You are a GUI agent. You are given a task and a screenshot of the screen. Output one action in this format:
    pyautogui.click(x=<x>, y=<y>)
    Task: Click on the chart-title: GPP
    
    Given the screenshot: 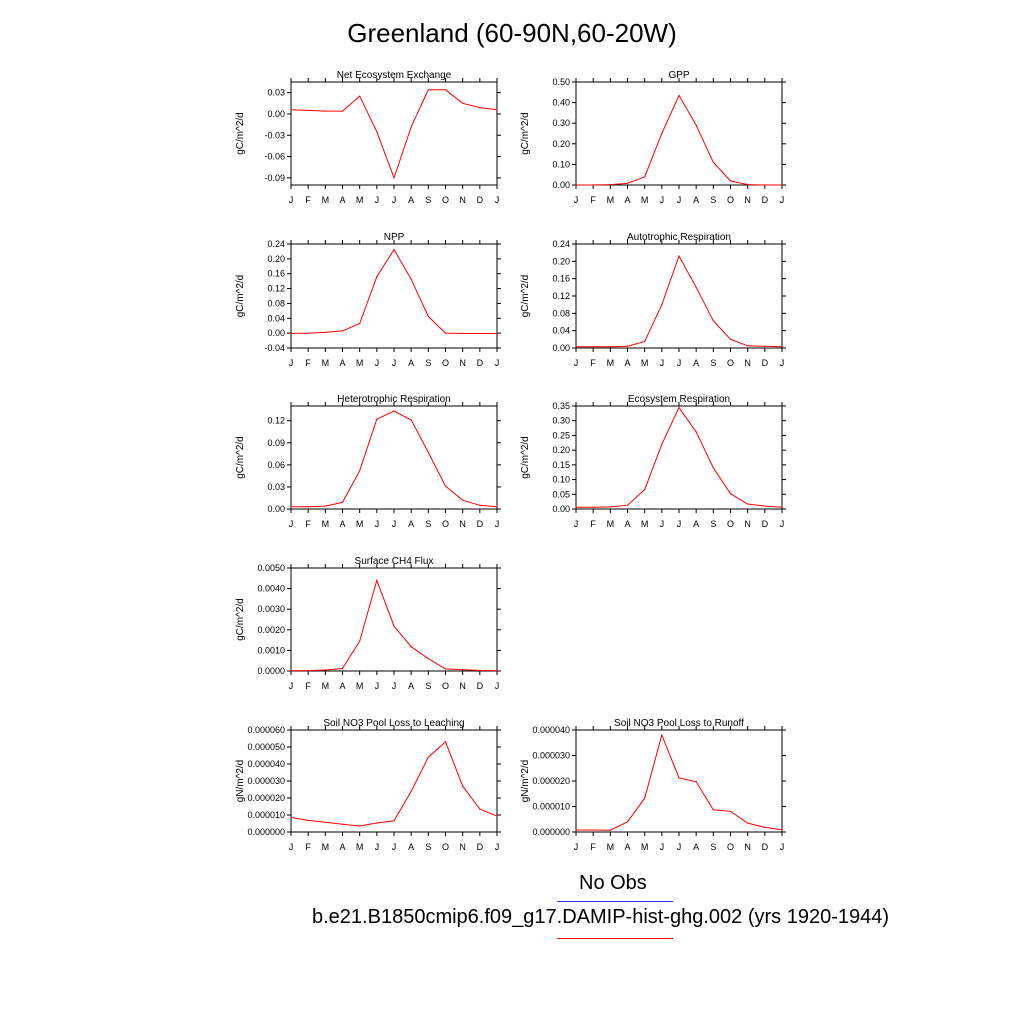 What is the action you would take?
    pyautogui.click(x=678, y=75)
    